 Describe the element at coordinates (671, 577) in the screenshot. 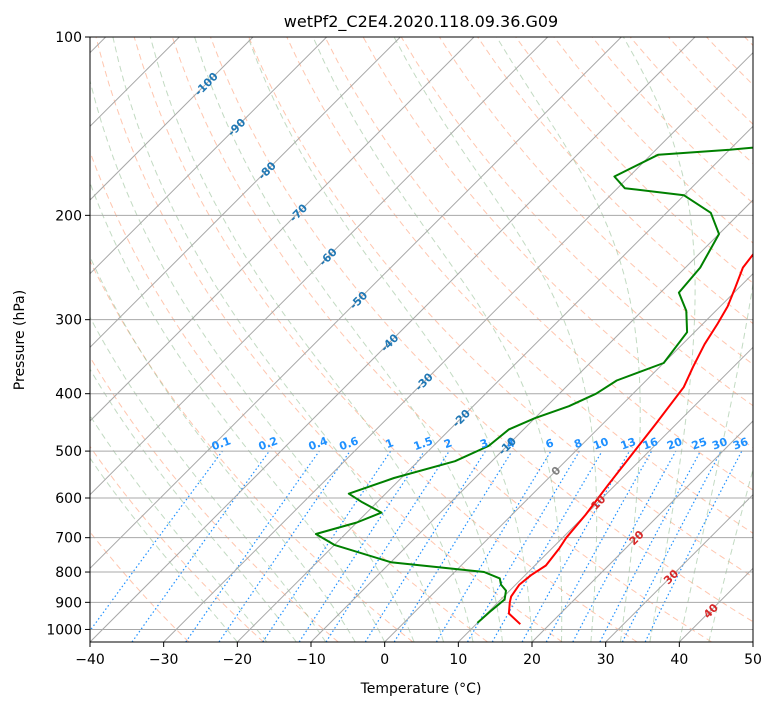

I see `isotherm-label: 30` at that location.